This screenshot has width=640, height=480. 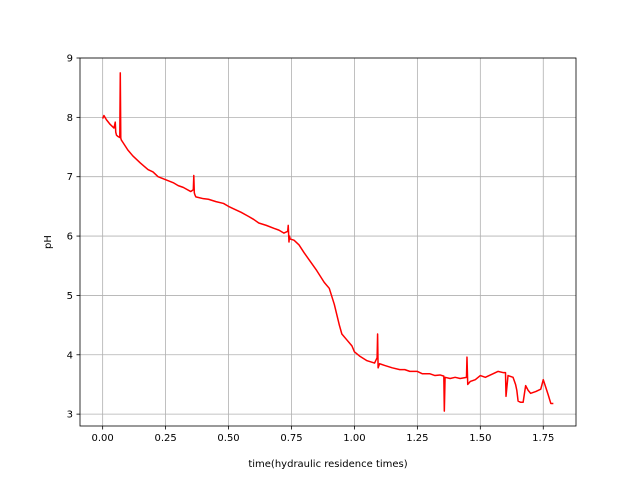 I want to click on x-tick-label: 0.50, so click(x=228, y=438).